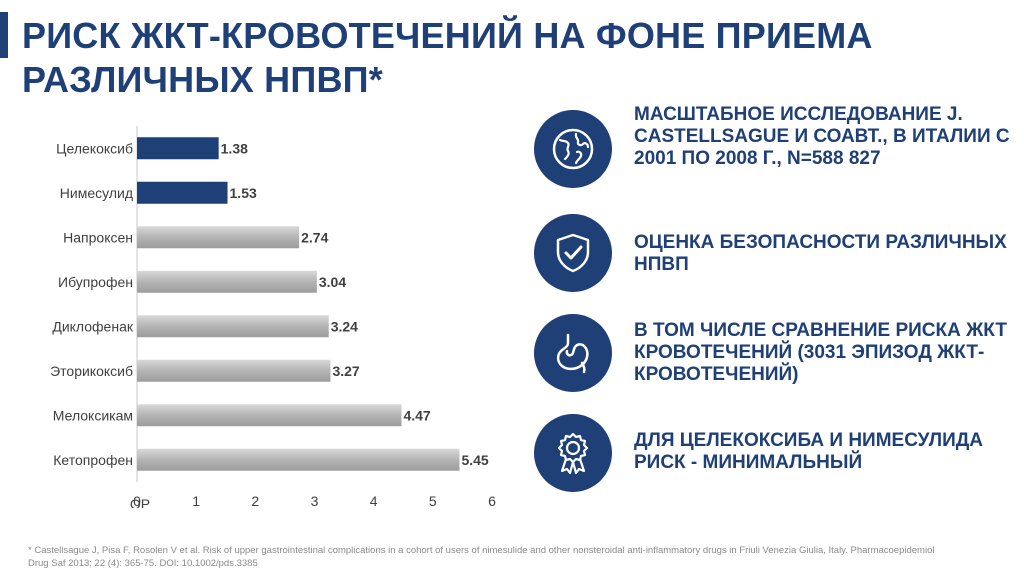 The width and height of the screenshot is (1024, 582). Describe the element at coordinates (243, 193) in the screenshot. I see `data-label: 1.53` at that location.